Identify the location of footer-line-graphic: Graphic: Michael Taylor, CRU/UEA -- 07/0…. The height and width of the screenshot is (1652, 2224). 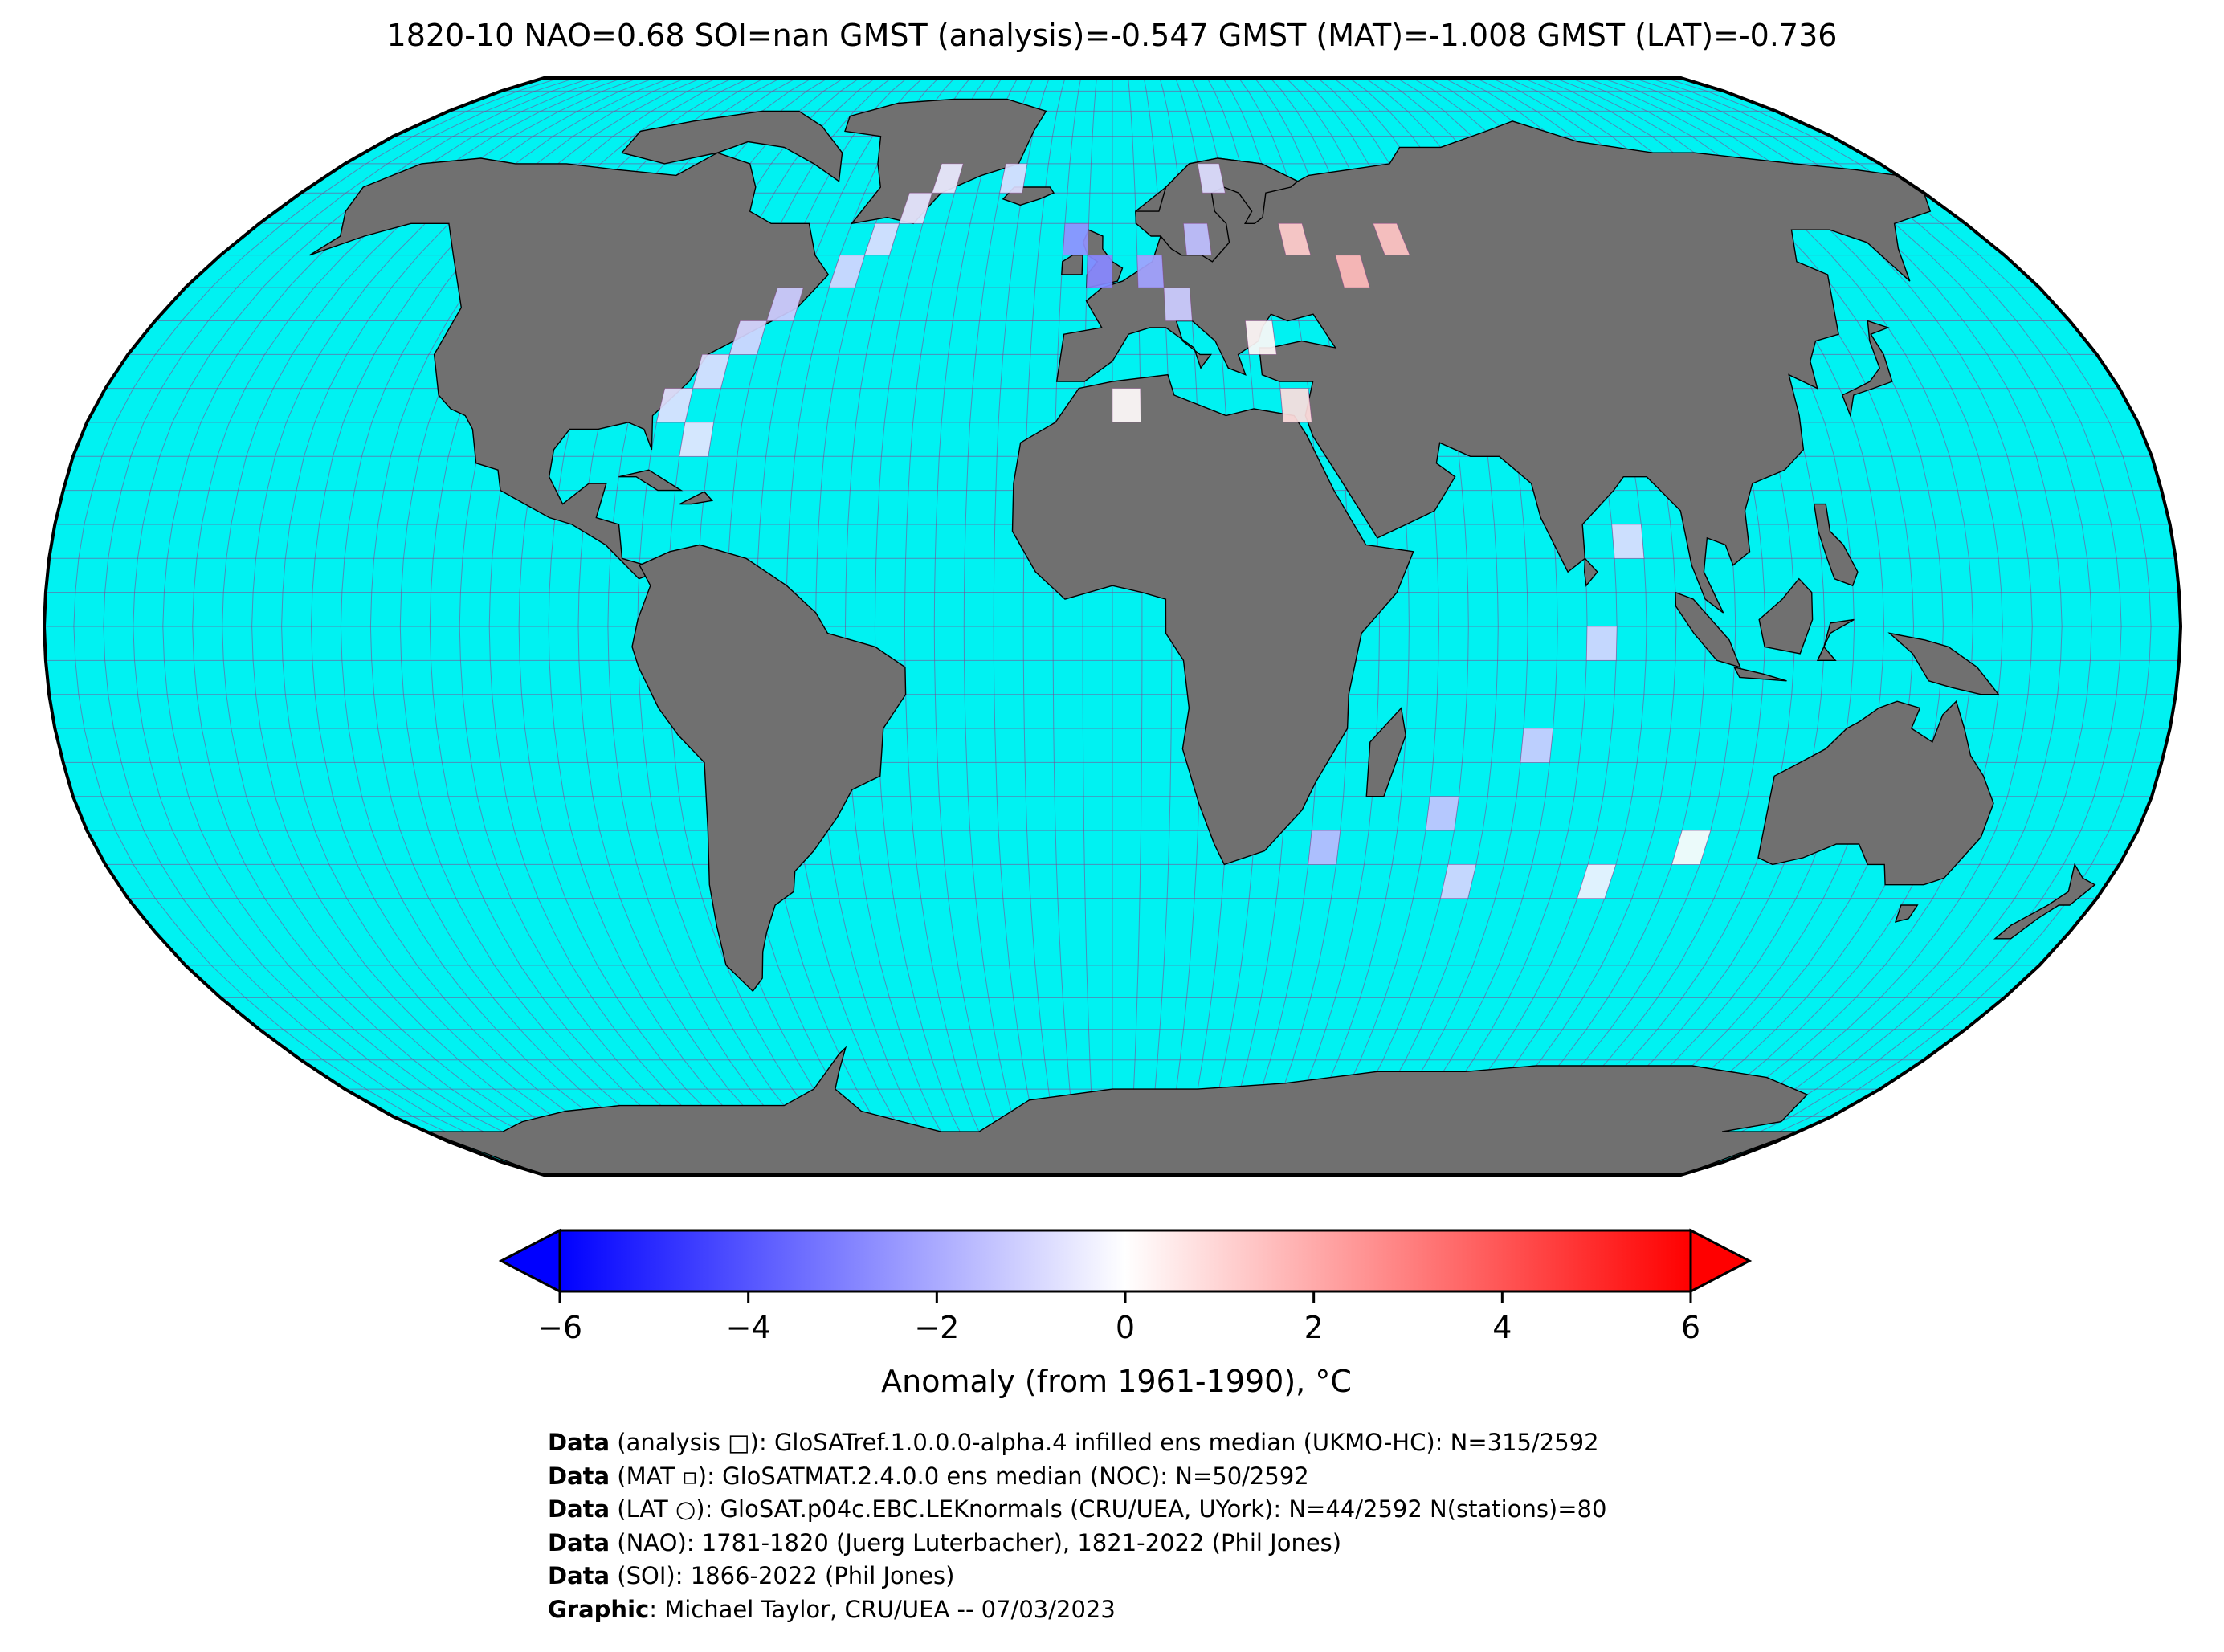
(832, 1609).